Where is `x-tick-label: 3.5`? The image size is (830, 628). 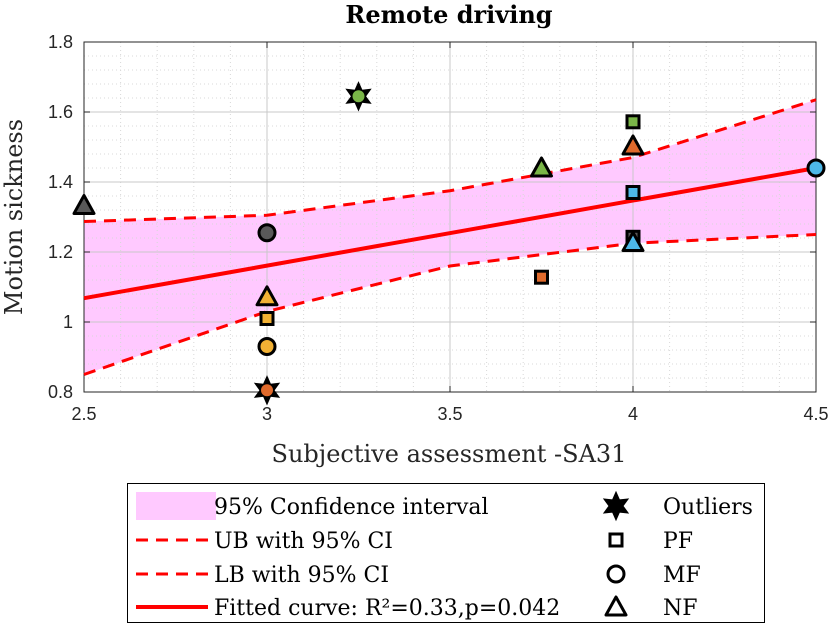
x-tick-label: 3.5 is located at coordinates (449, 414).